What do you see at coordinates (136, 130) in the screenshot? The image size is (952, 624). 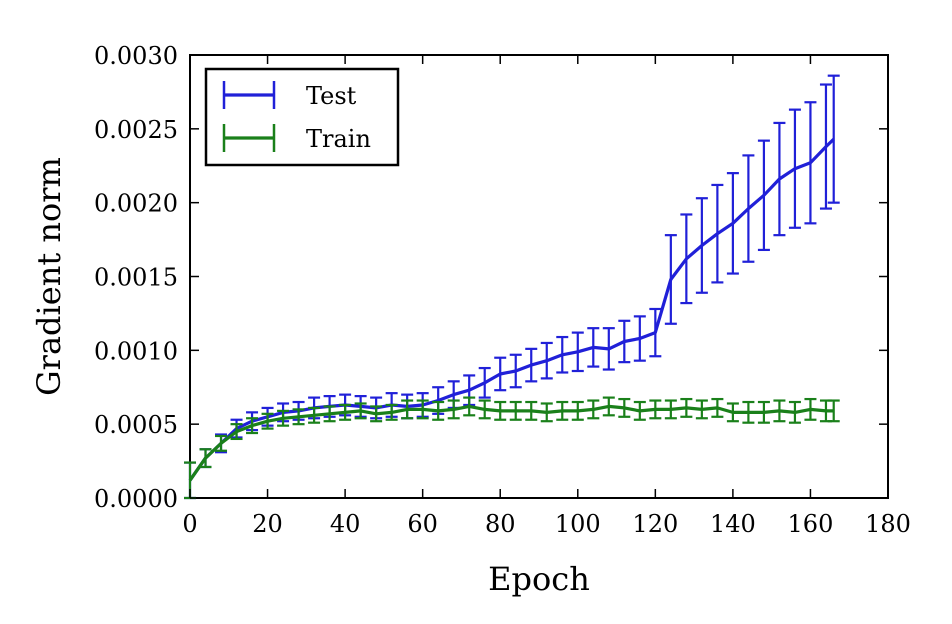 I see `y-tick-label: 0.0025` at bounding box center [136, 130].